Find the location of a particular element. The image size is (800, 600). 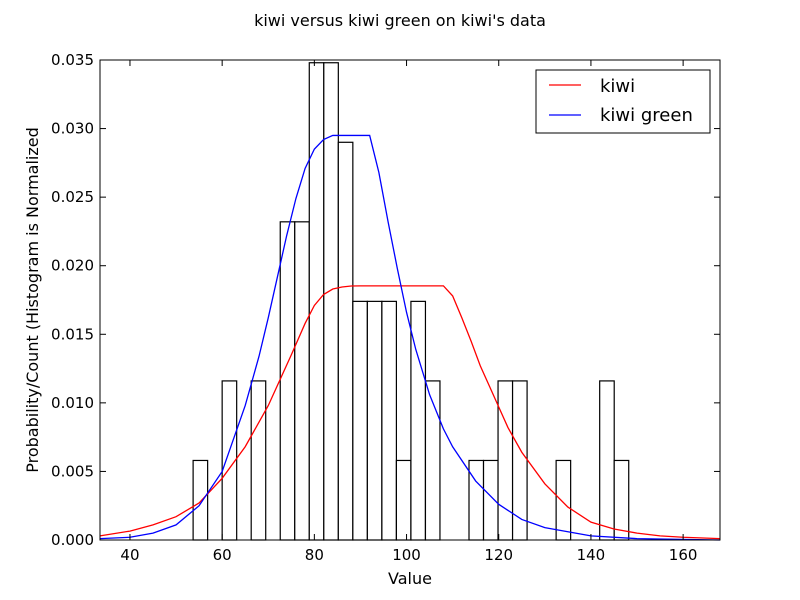

y-tick-label: 0.030 is located at coordinates (72, 129).